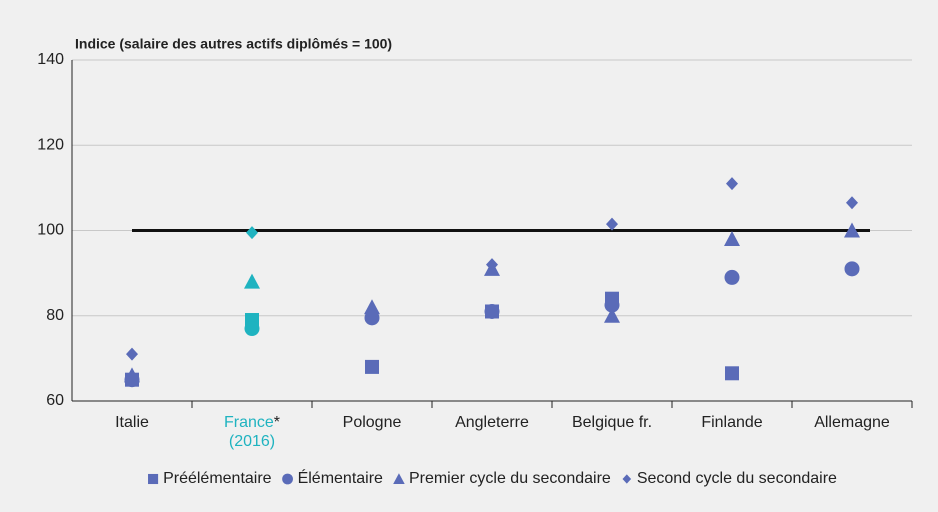  What do you see at coordinates (217, 478) in the screenshot?
I see `legend-label: Préélémentaire` at bounding box center [217, 478].